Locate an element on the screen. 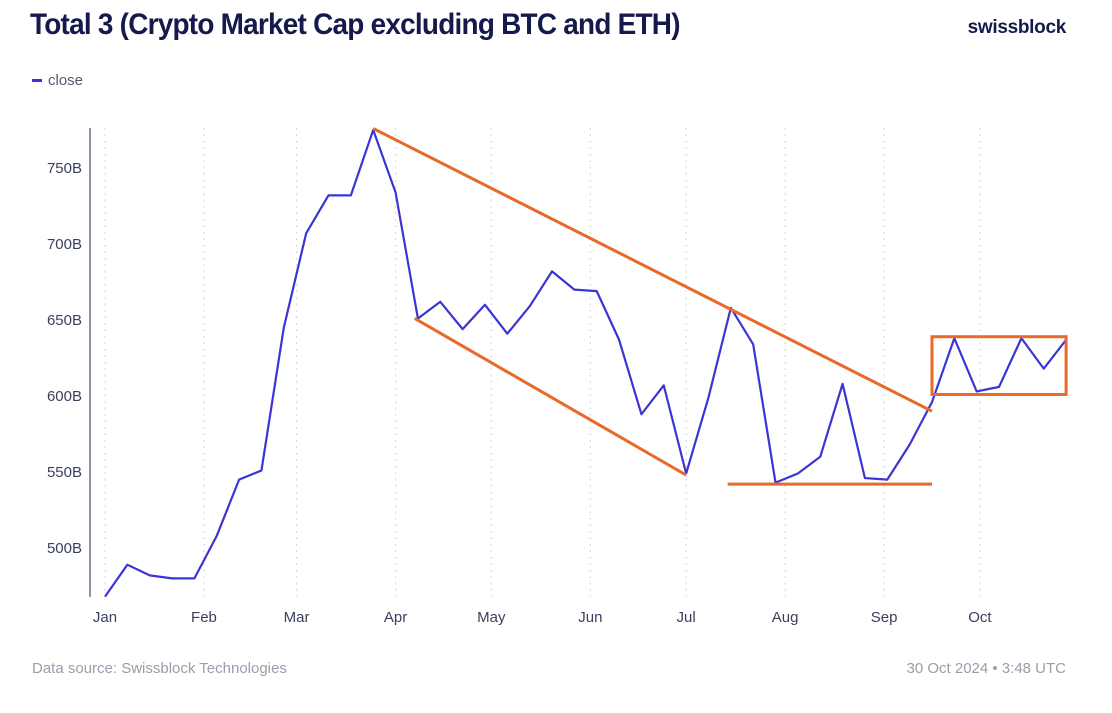 This screenshot has width=1112, height=713. x-tick-may: May is located at coordinates (491, 617).